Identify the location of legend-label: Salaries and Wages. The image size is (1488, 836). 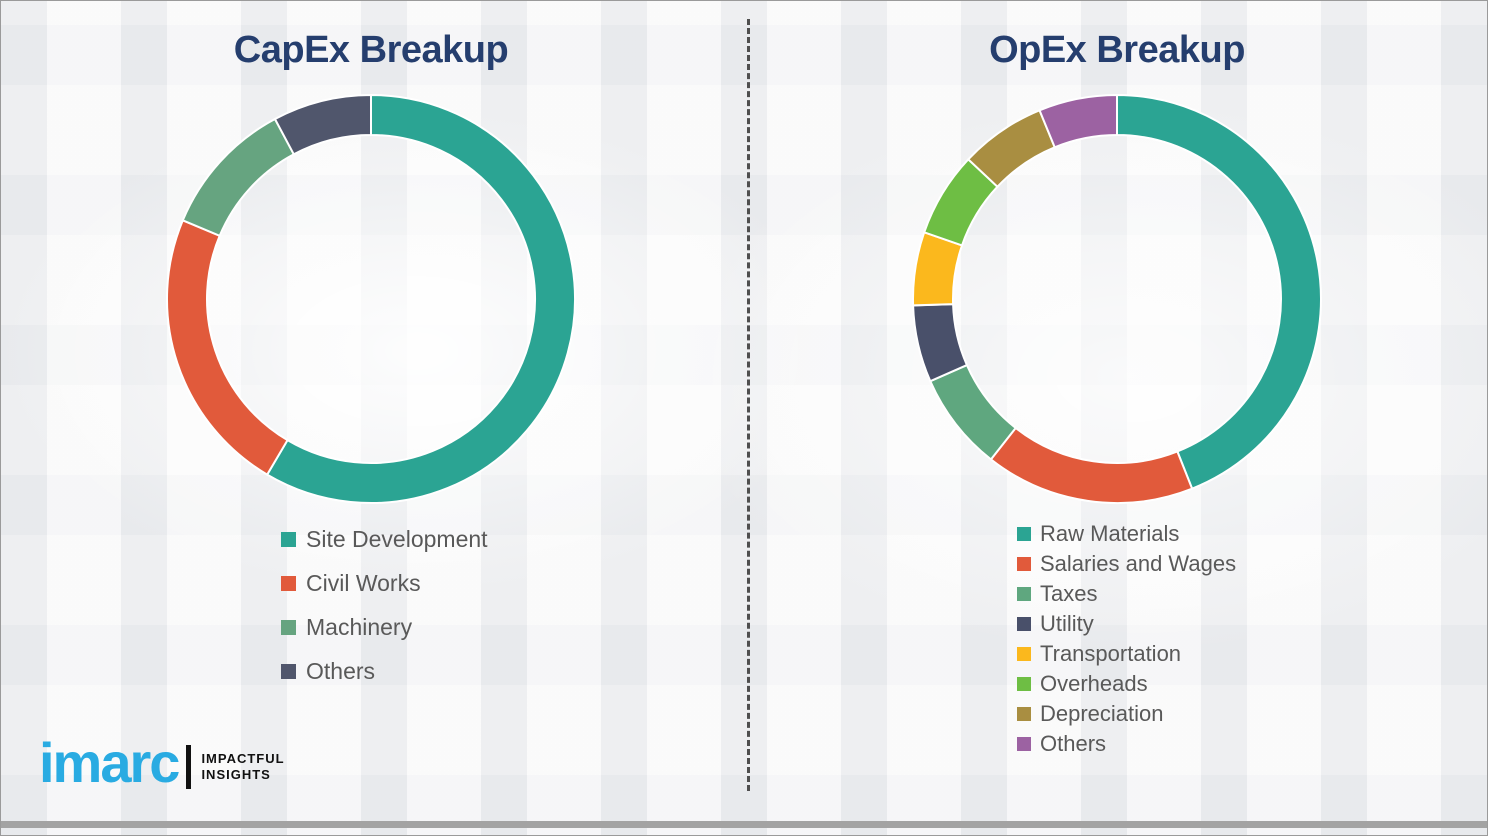
(1138, 563).